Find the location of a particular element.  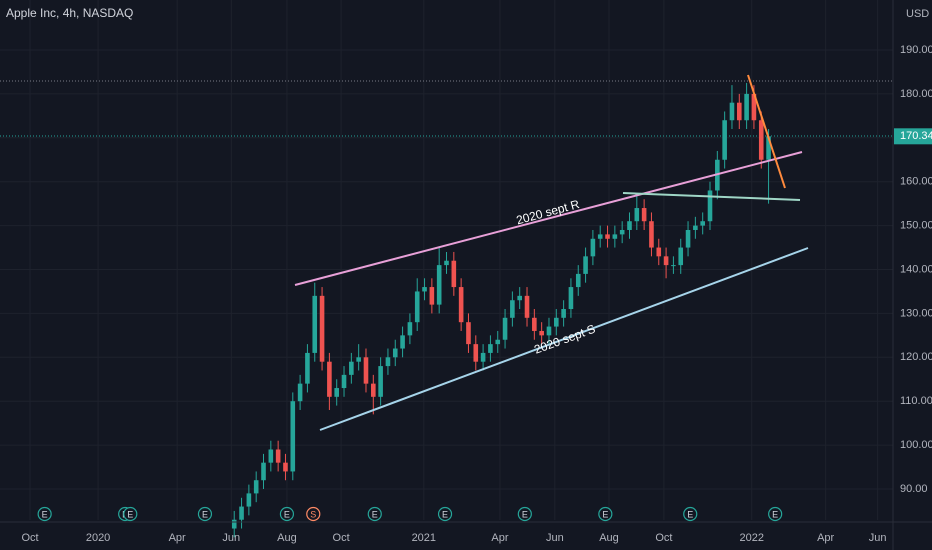

y-tick-label: 150.00 is located at coordinates (916, 226).